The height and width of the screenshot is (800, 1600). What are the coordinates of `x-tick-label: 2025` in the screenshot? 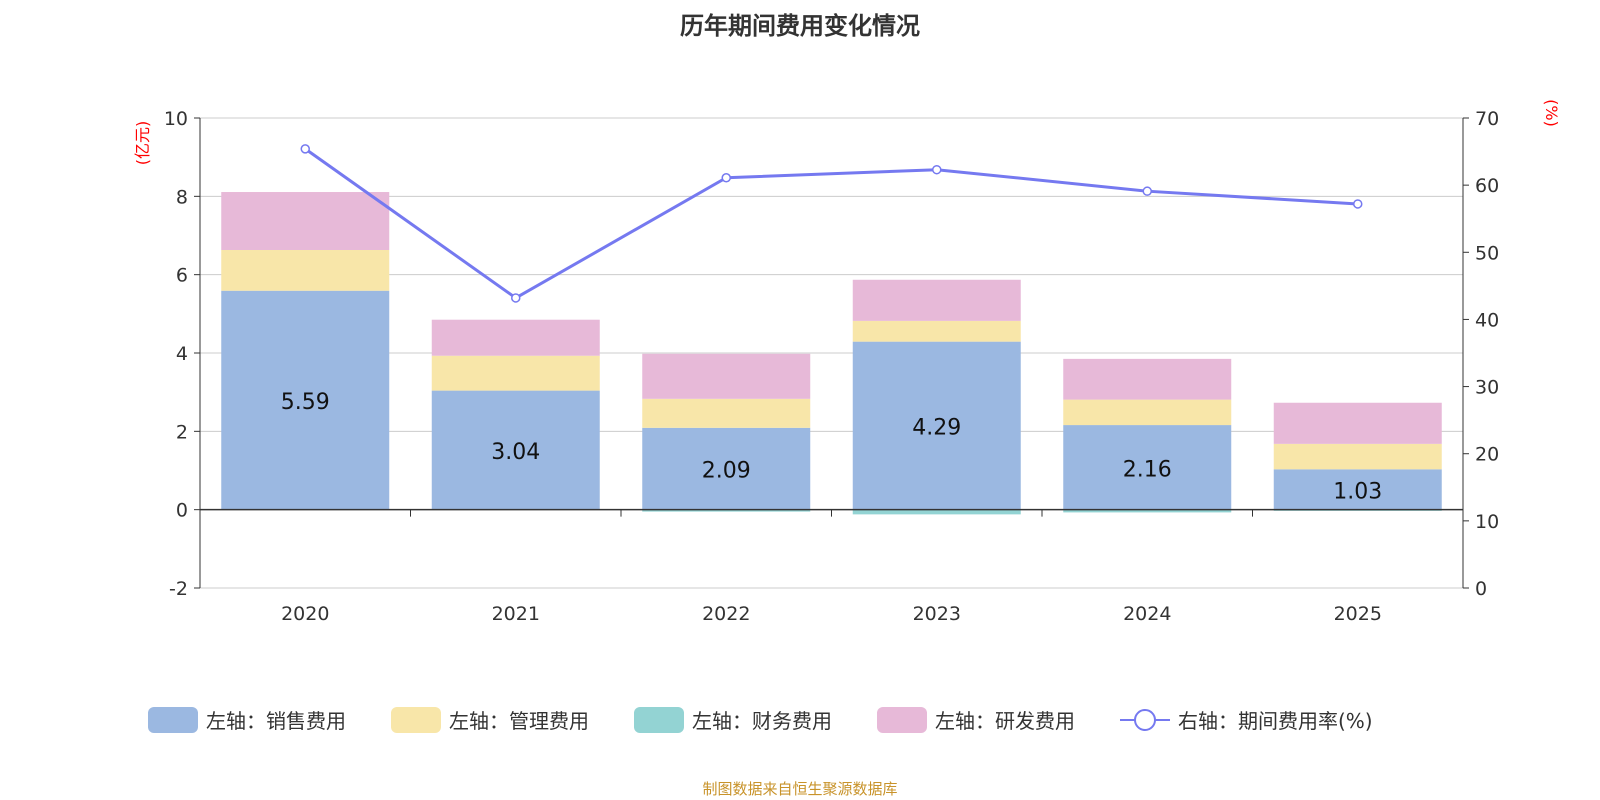 It's located at (1358, 614).